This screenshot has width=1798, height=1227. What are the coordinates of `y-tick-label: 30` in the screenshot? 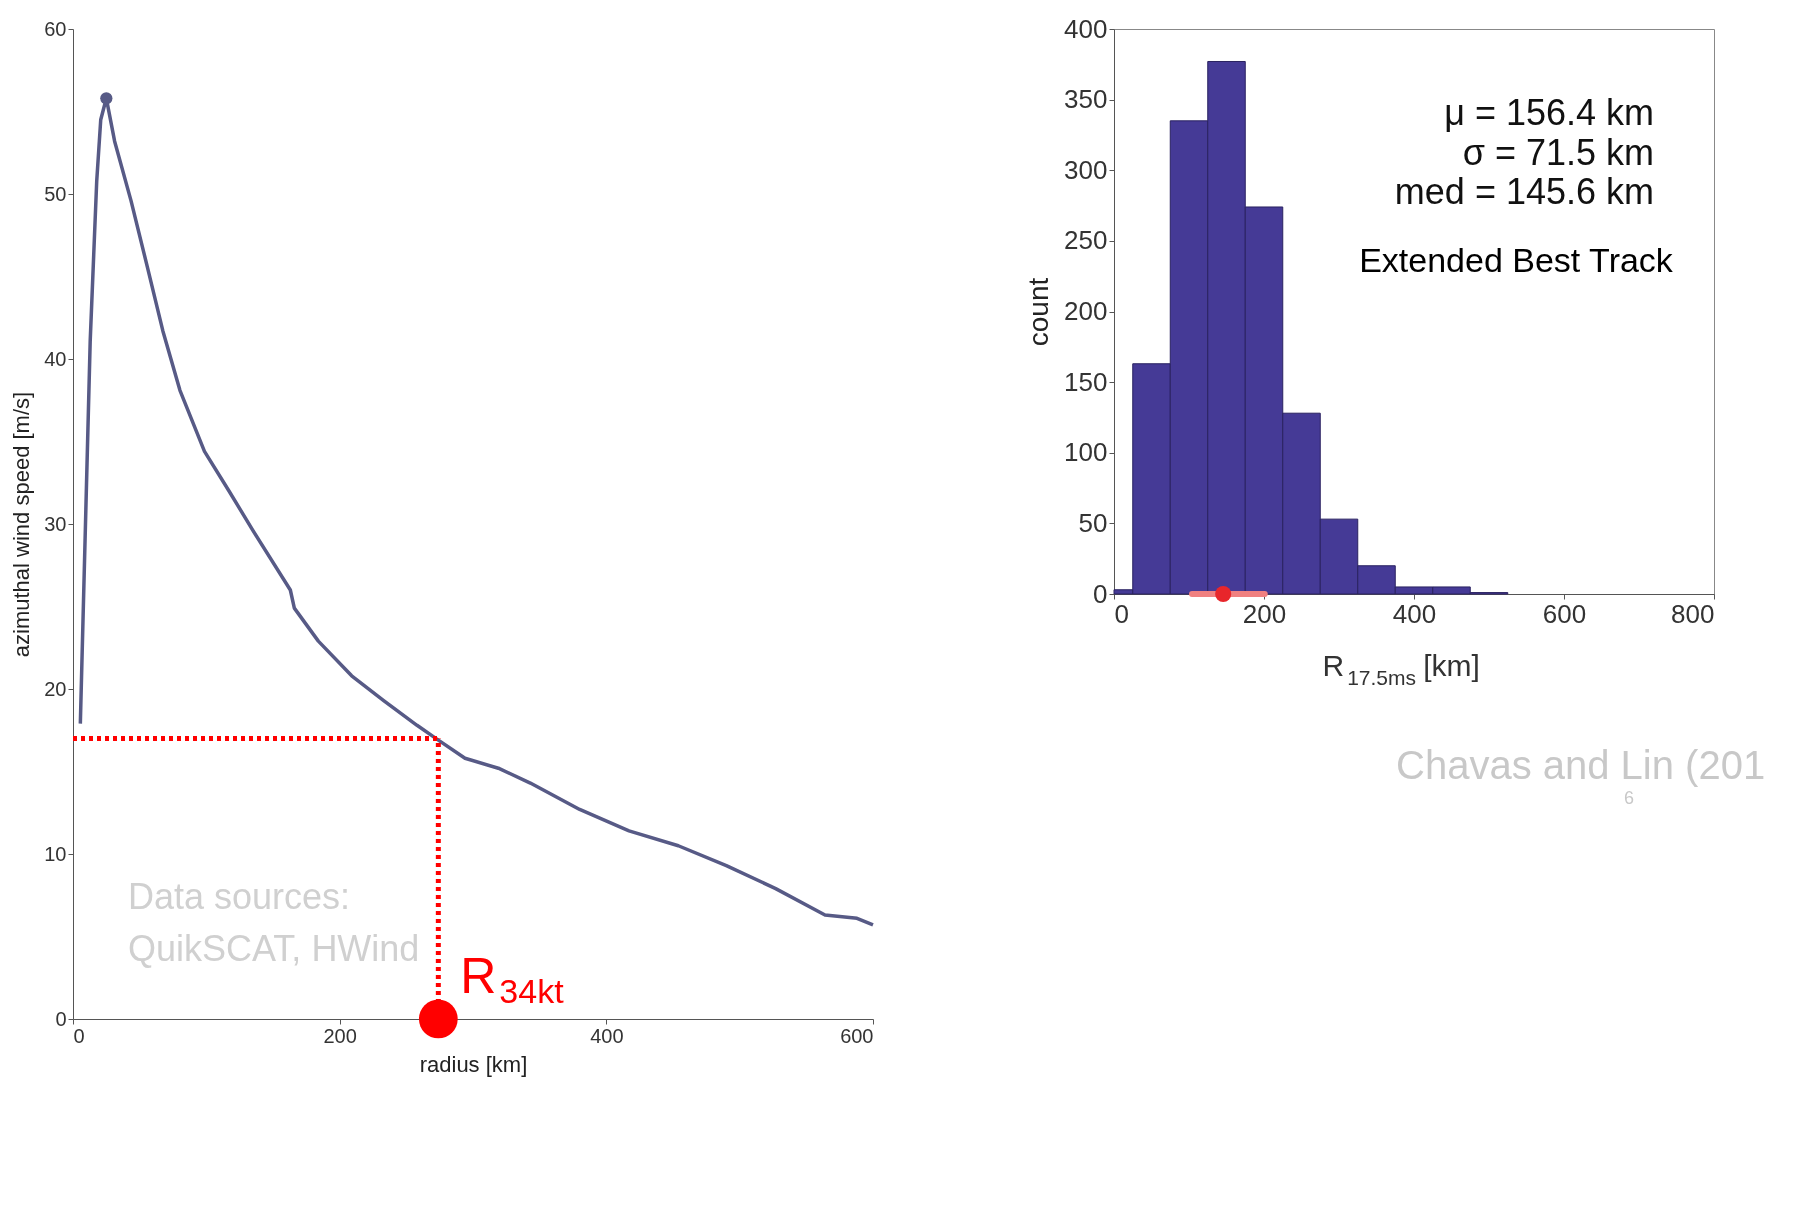 It's located at (55, 523).